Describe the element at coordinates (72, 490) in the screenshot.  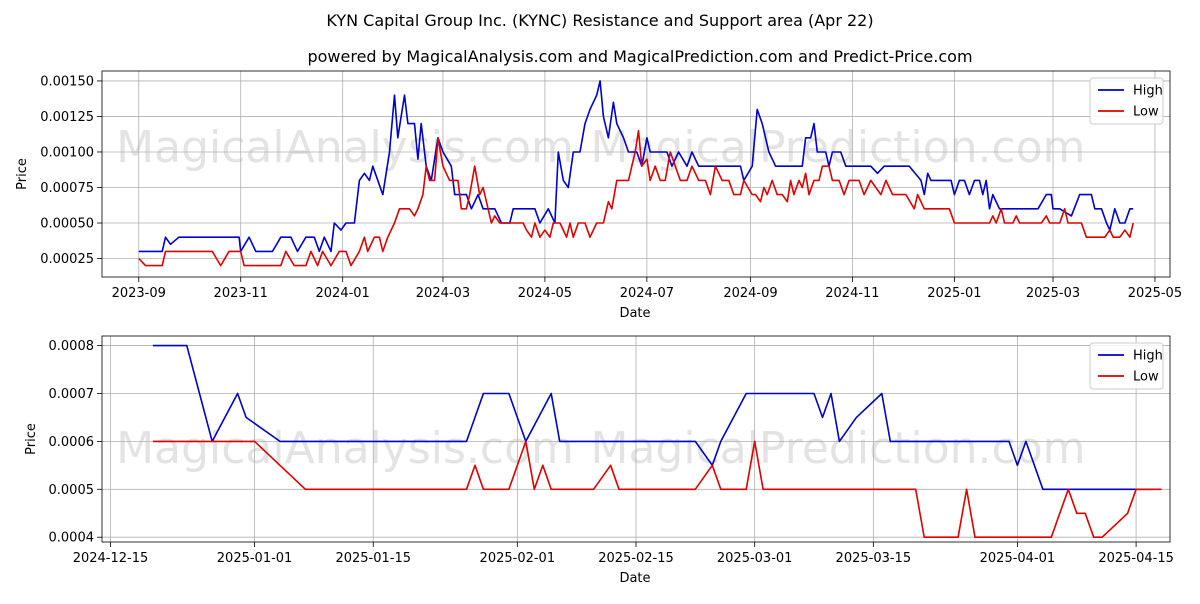
I see `y-tick-label: 0.0005` at that location.